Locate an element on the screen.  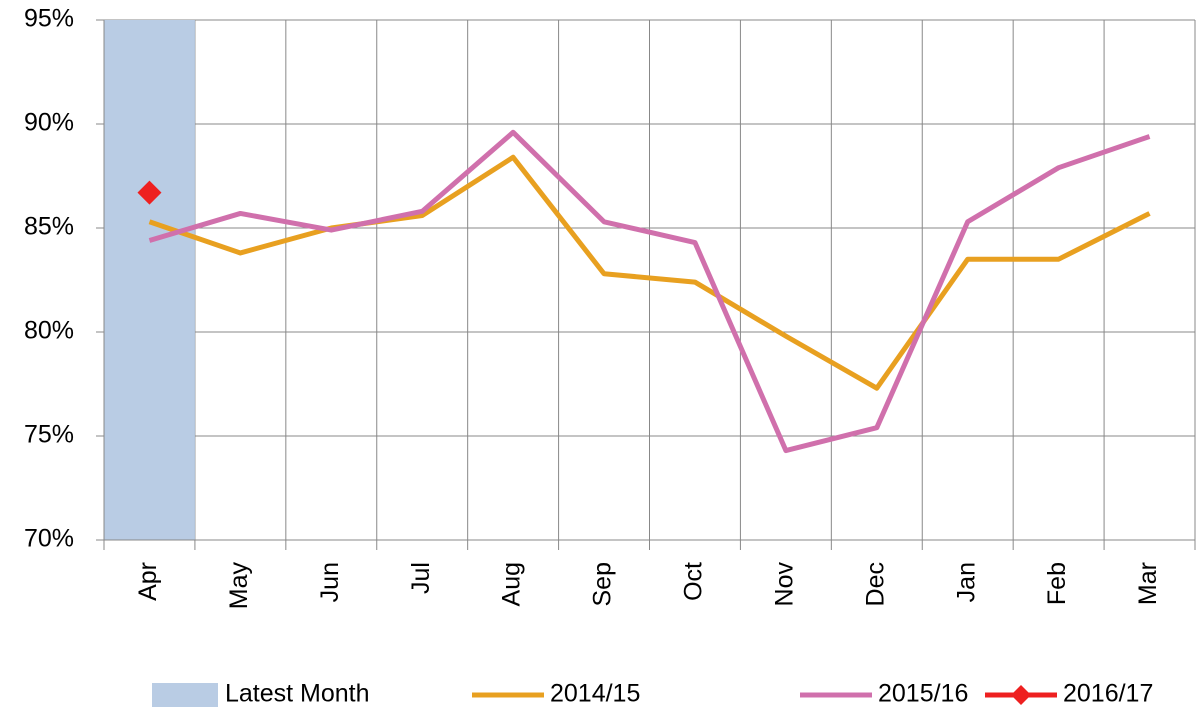
x-tick-label: Aug is located at coordinates (512, 584).